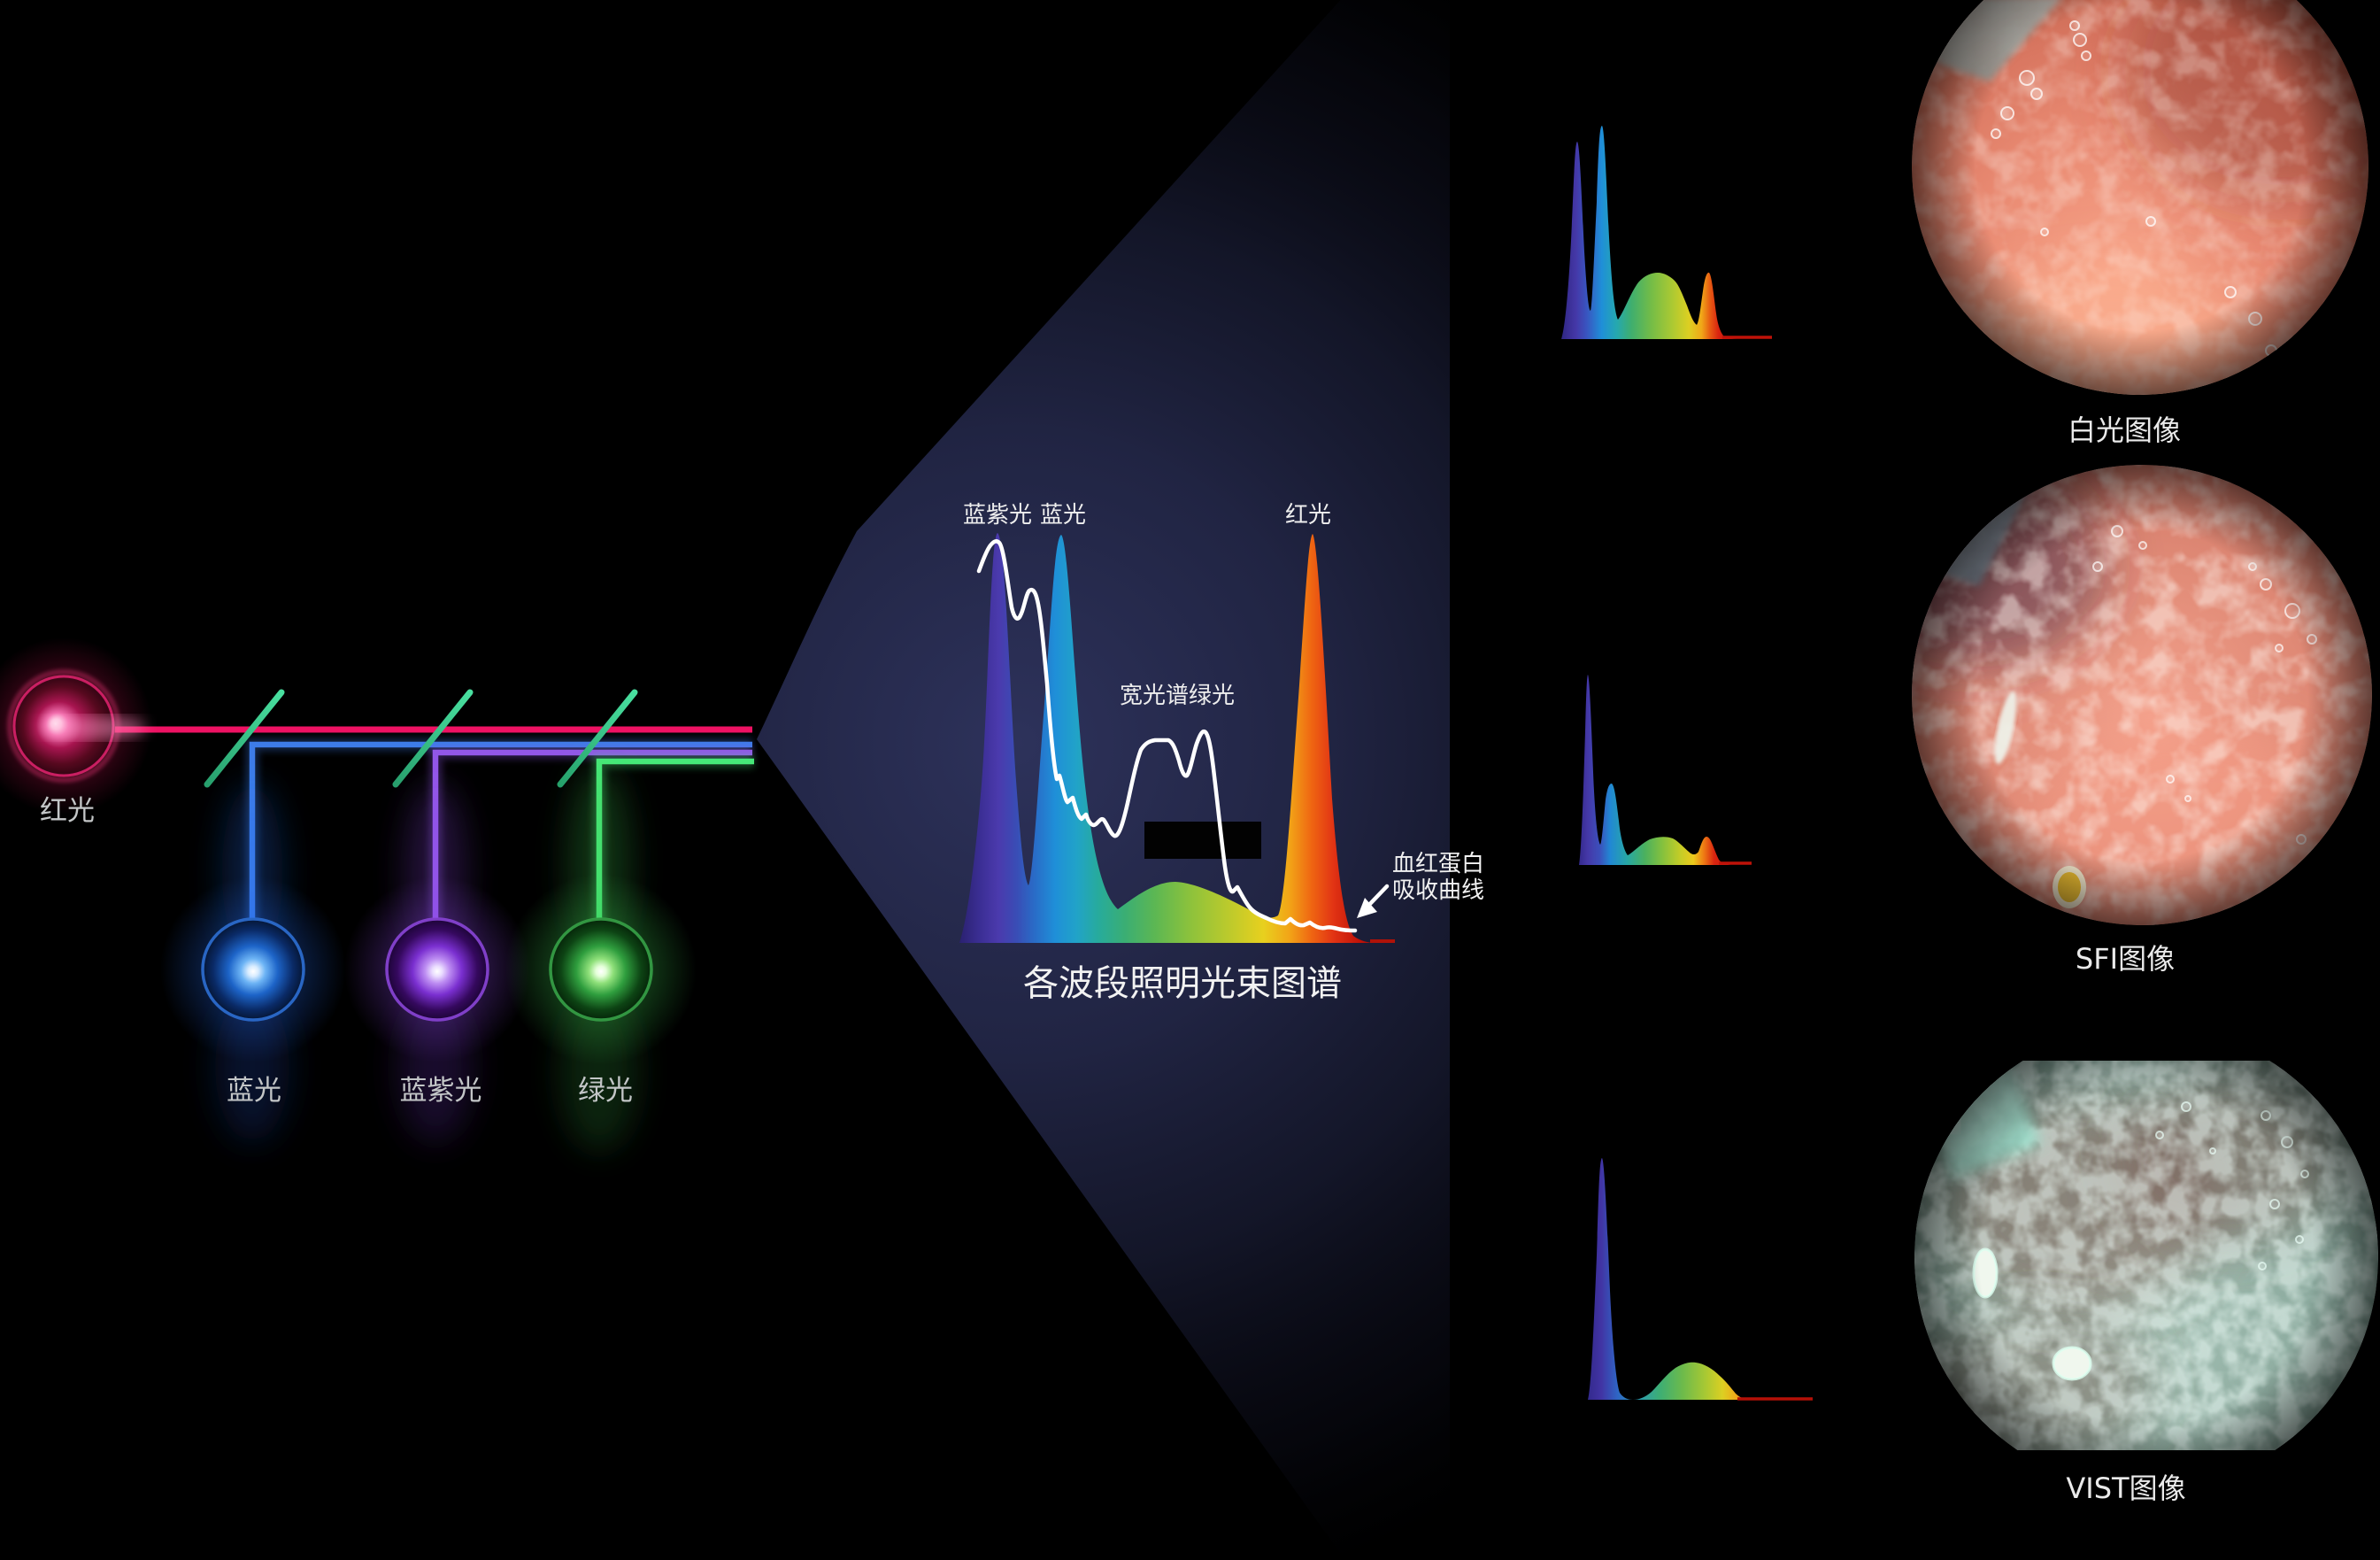 Image resolution: width=2380 pixels, height=1560 pixels. What do you see at coordinates (1438, 864) in the screenshot?
I see `hemoglobin-label-line1: 血红蛋白` at bounding box center [1438, 864].